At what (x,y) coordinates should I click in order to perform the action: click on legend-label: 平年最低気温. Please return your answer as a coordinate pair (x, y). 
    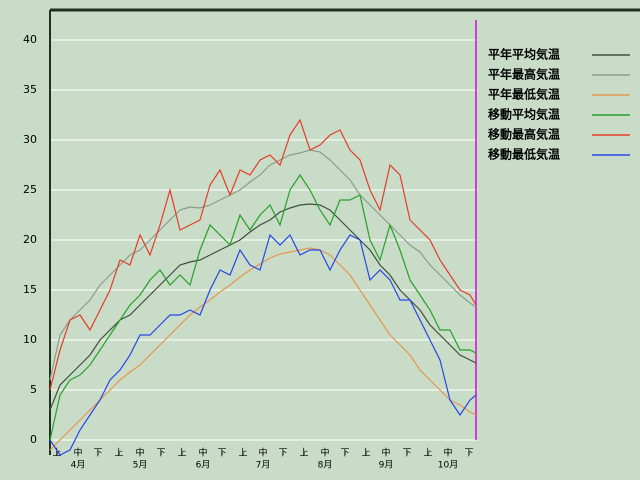
    Looking at the image, I should click on (524, 94).